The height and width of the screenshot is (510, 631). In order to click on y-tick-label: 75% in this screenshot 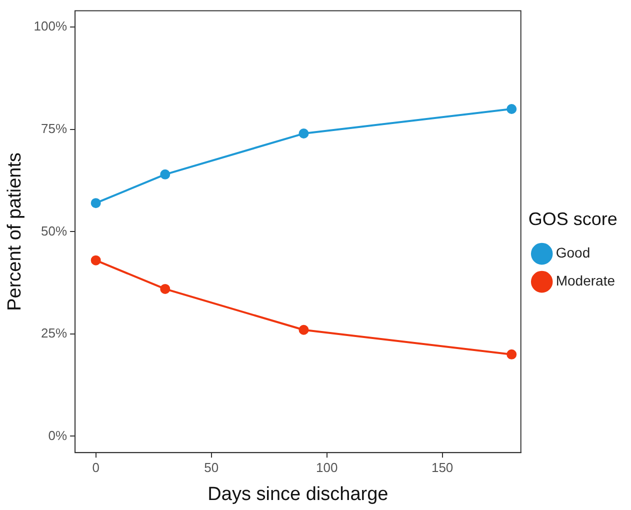, I will do `click(54, 128)`.